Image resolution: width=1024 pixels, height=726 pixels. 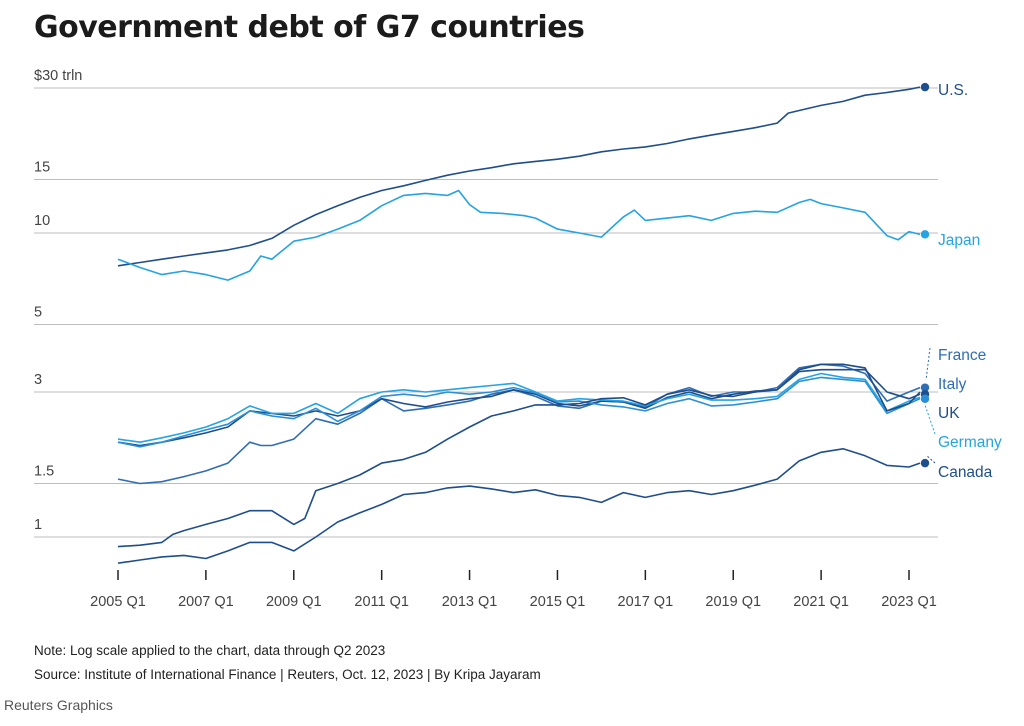 What do you see at coordinates (294, 602) in the screenshot?
I see `x-tick-label: 2009 Q1` at bounding box center [294, 602].